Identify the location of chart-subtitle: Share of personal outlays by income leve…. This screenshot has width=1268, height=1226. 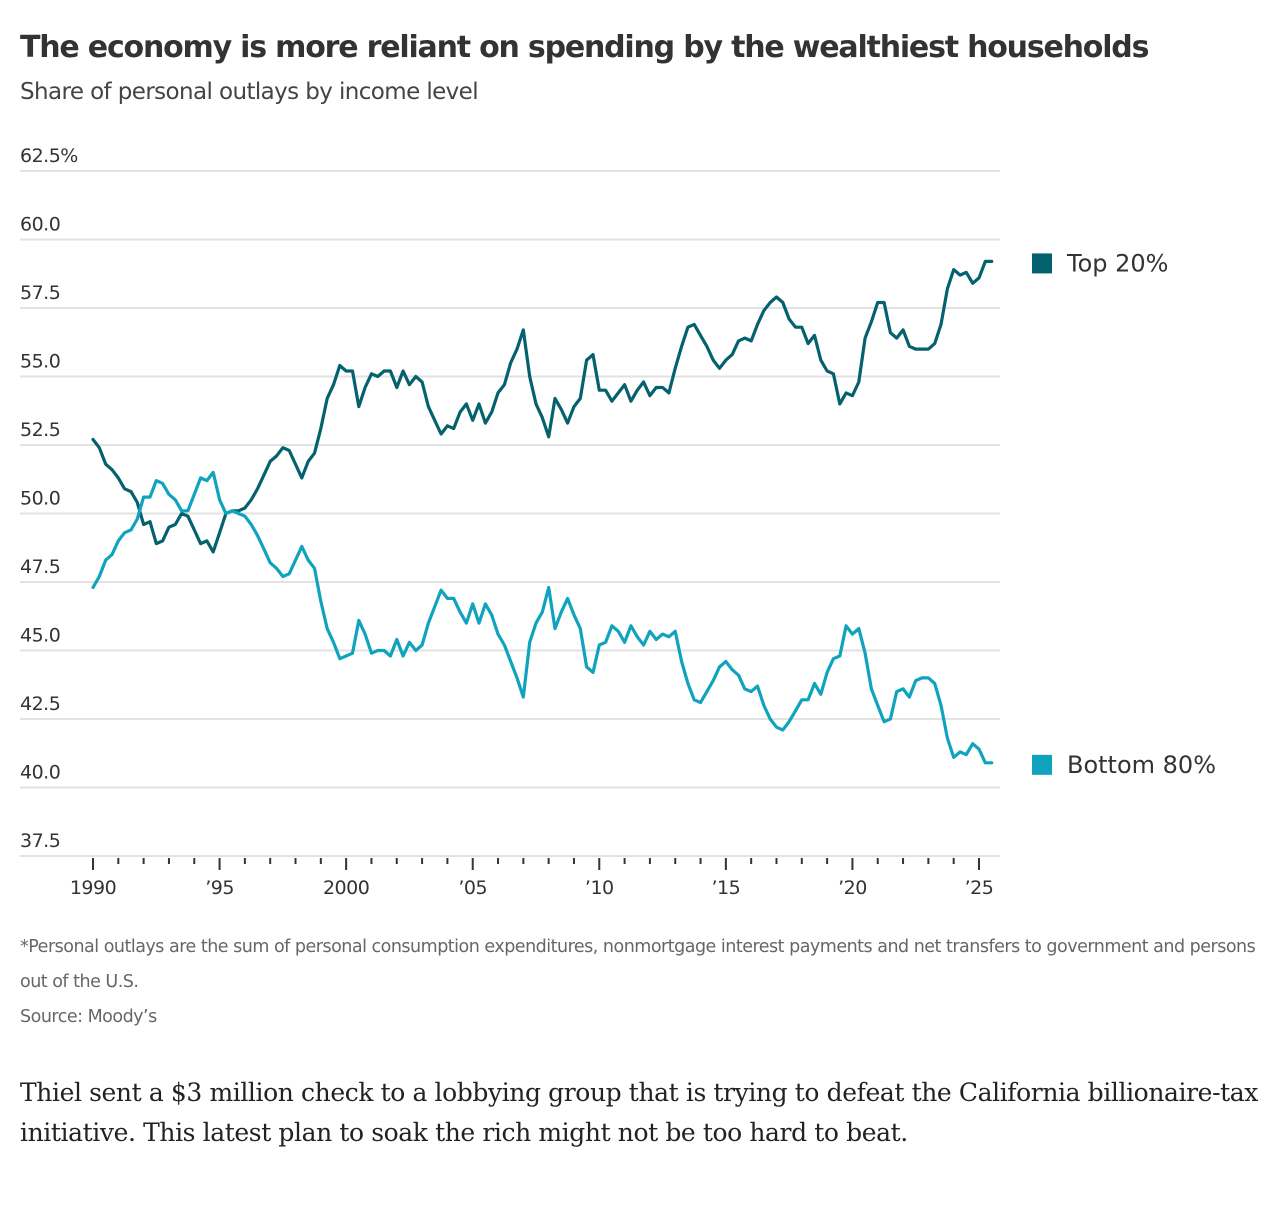
(249, 92).